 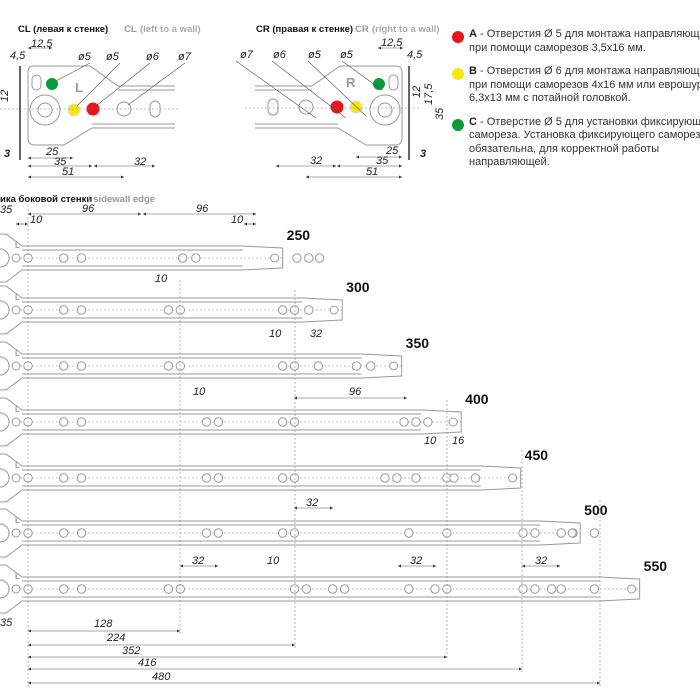 What do you see at coordinates (5, 96) in the screenshot?
I see `cl-dim-12: 12` at bounding box center [5, 96].